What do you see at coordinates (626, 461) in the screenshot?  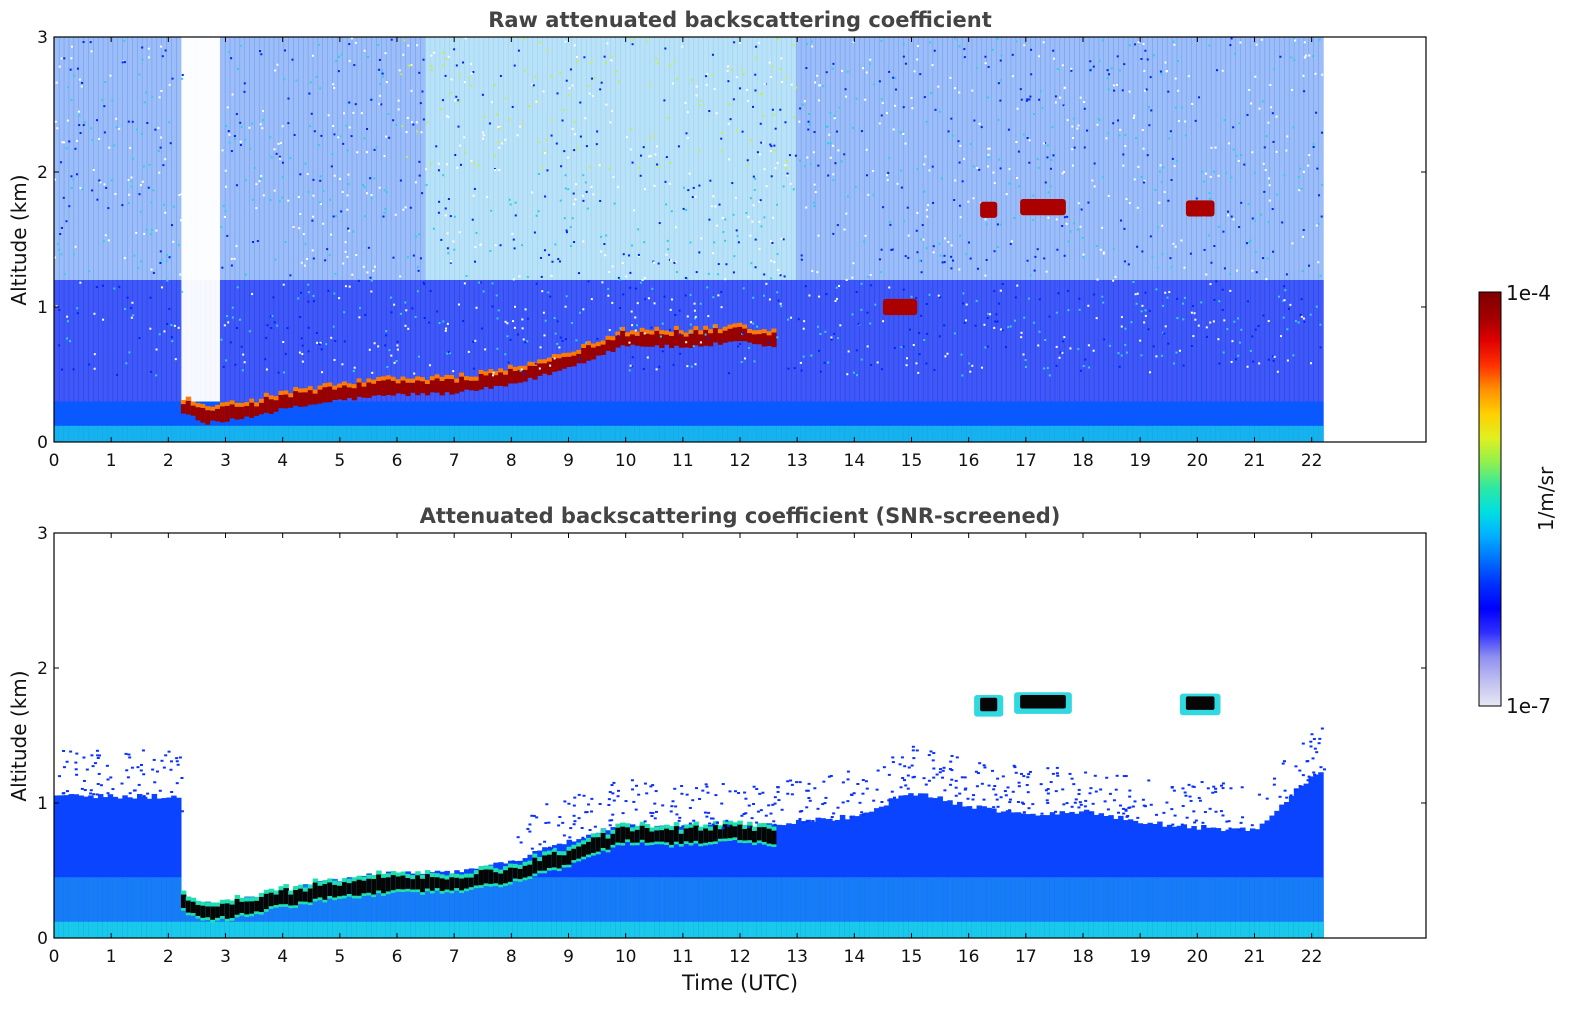 I see `x-tick-label: 10` at bounding box center [626, 461].